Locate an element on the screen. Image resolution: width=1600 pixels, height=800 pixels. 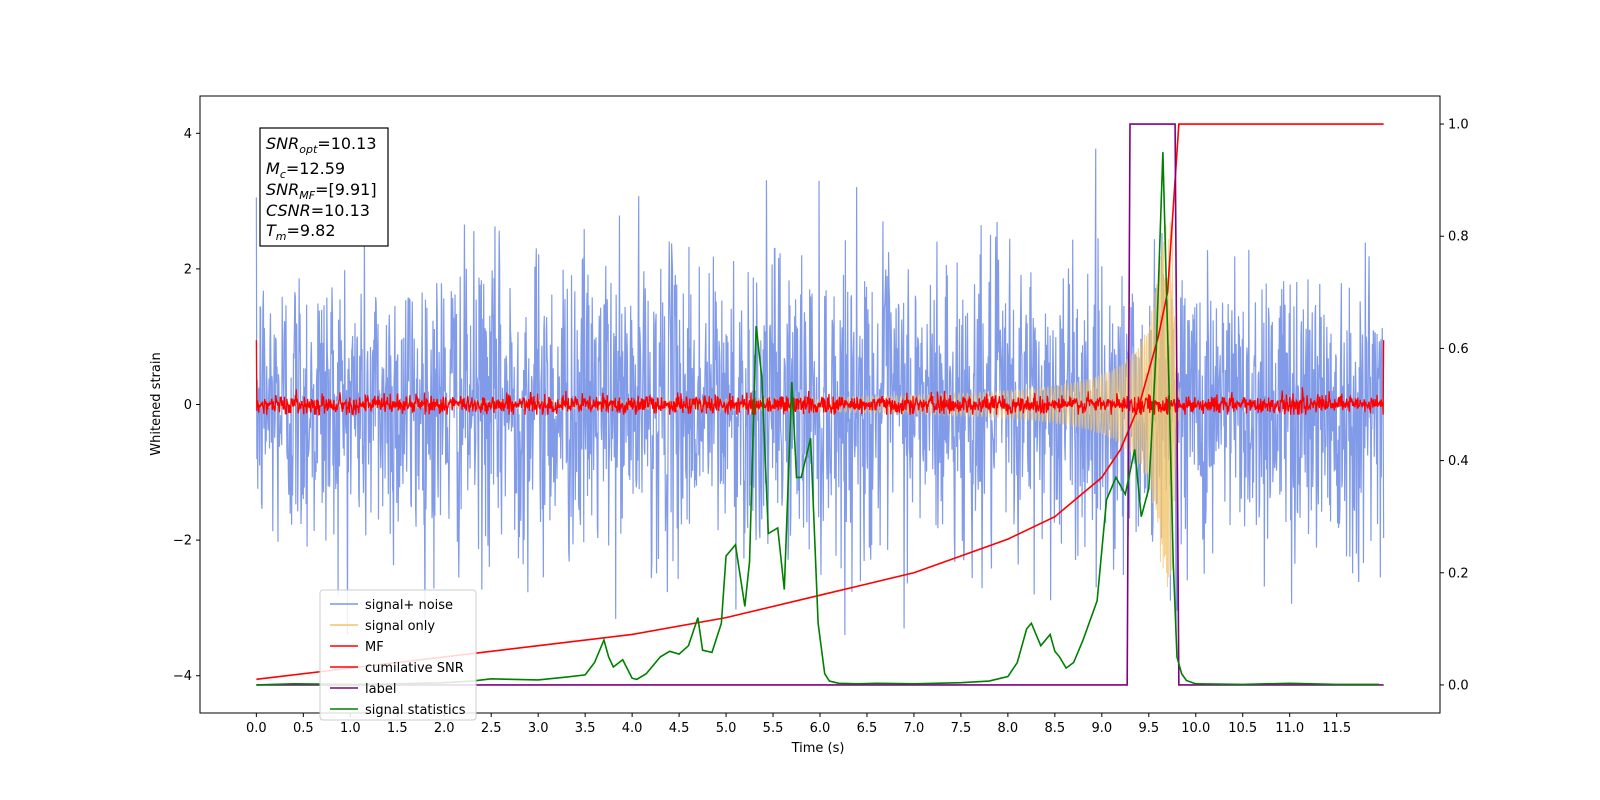
x-tick-label: 1.5 is located at coordinates (397, 728).